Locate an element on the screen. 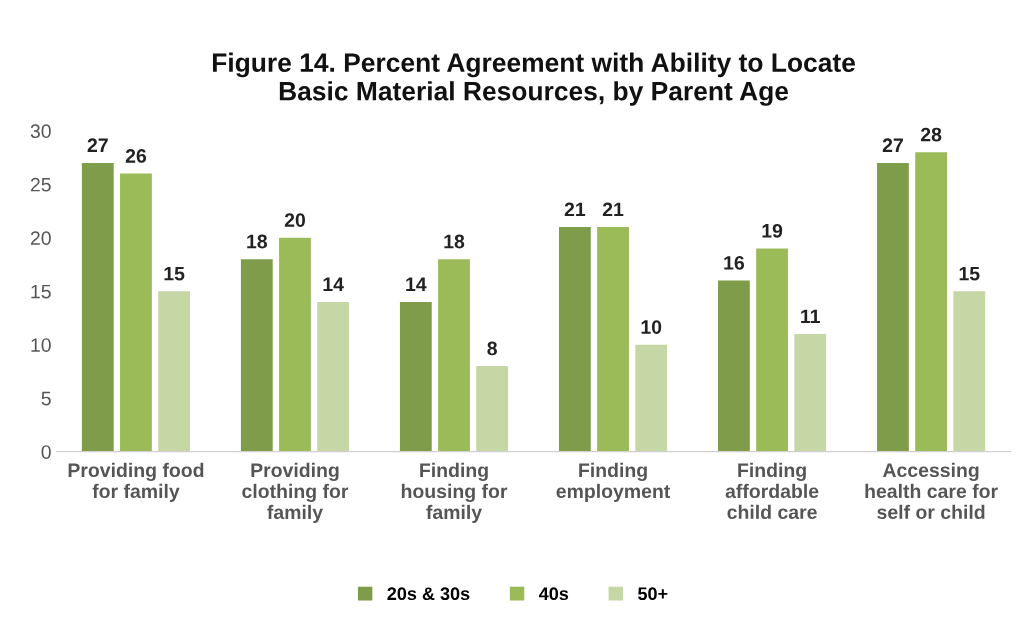 The image size is (1026, 623). y-tick-label: 5 is located at coordinates (46, 398).